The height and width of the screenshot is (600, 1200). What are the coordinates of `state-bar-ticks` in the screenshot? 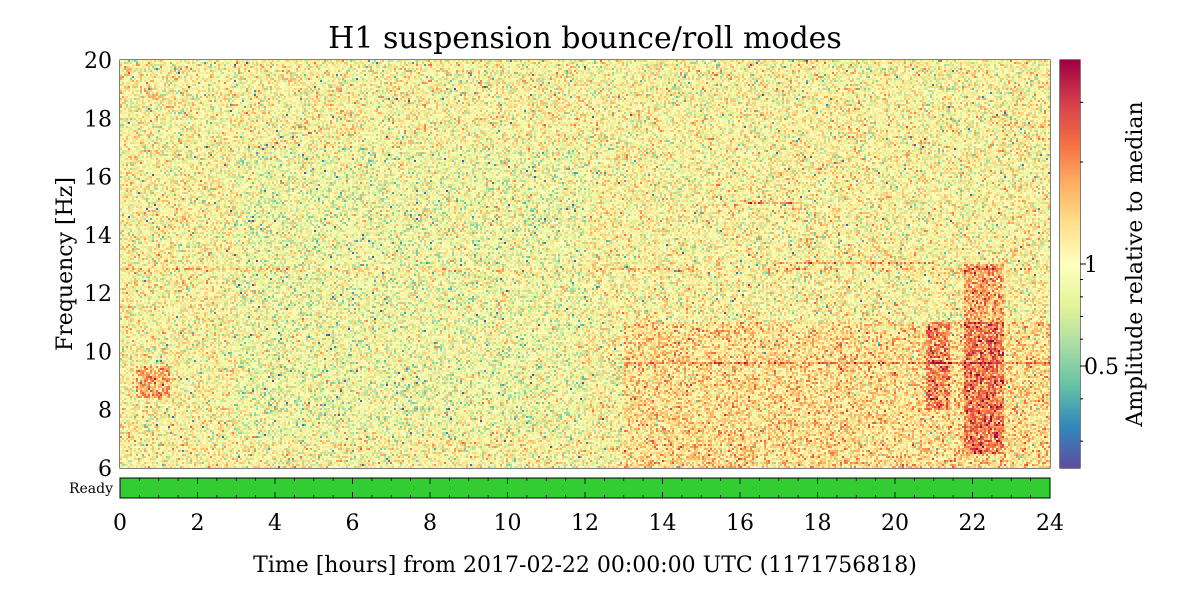 It's located at (585, 488).